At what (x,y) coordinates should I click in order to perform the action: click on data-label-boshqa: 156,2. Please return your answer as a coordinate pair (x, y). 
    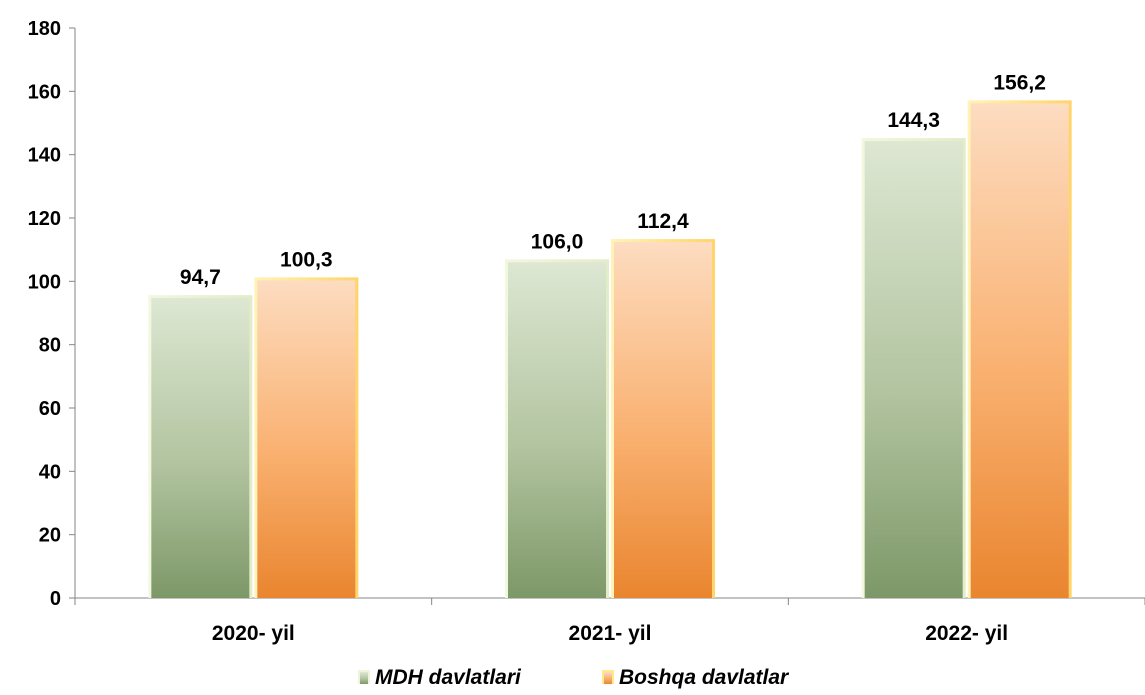
    Looking at the image, I should click on (1019, 82).